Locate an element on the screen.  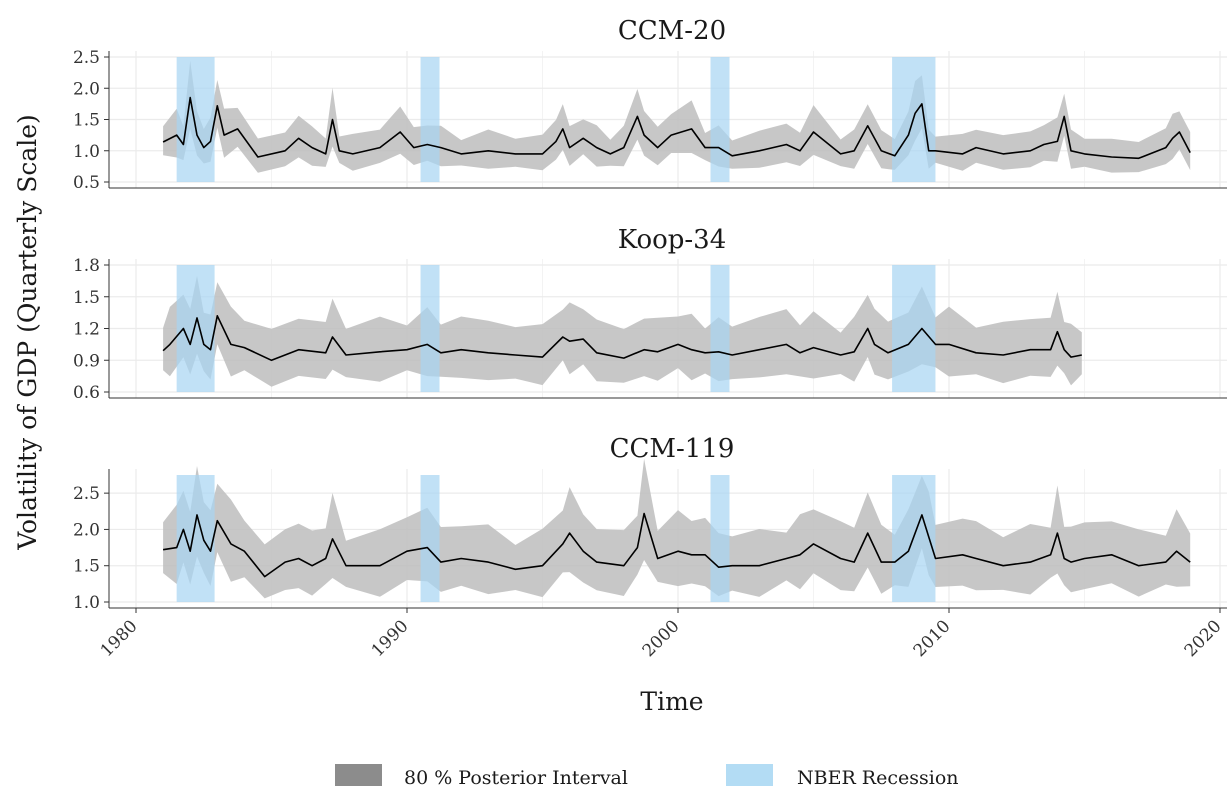
y-tick-label: 1.2 is located at coordinates (86, 330).